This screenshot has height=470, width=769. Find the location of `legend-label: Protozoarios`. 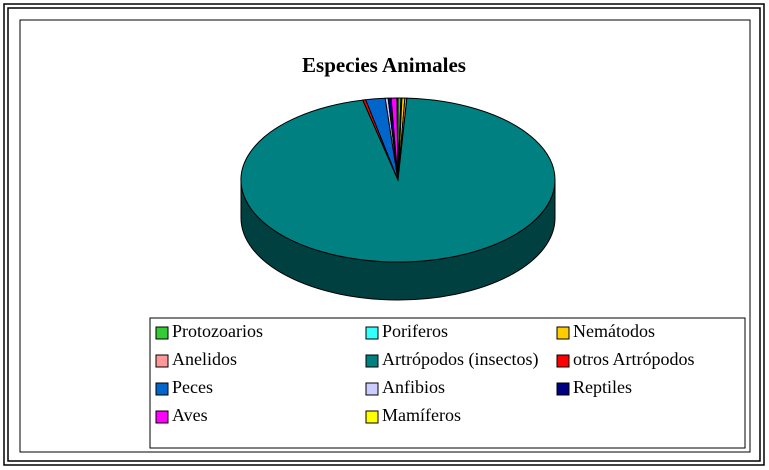

legend-label: Protozoarios is located at coordinates (217, 331).